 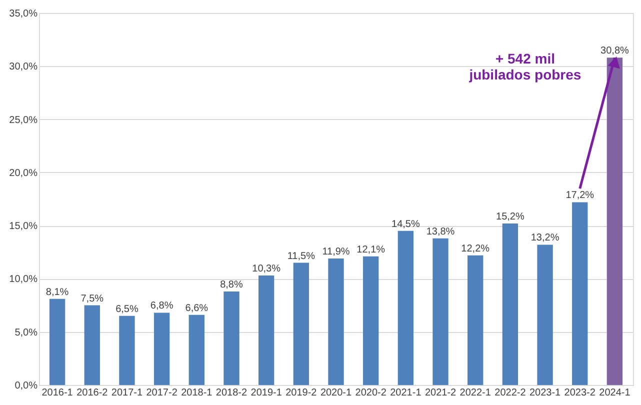 What do you see at coordinates (197, 393) in the screenshot?
I see `x-tick-label: 2018-1` at bounding box center [197, 393].